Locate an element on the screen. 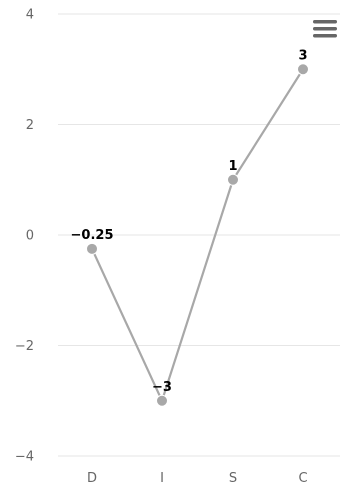  data-label: −0.25 is located at coordinates (92, 235).